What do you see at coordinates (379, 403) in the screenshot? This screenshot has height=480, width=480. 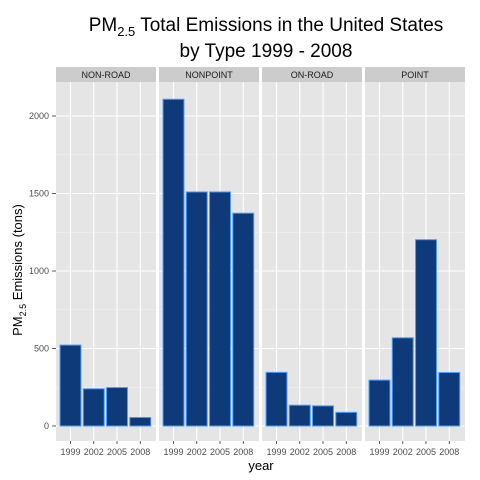 I see `bar-point-1999` at bounding box center [379, 403].